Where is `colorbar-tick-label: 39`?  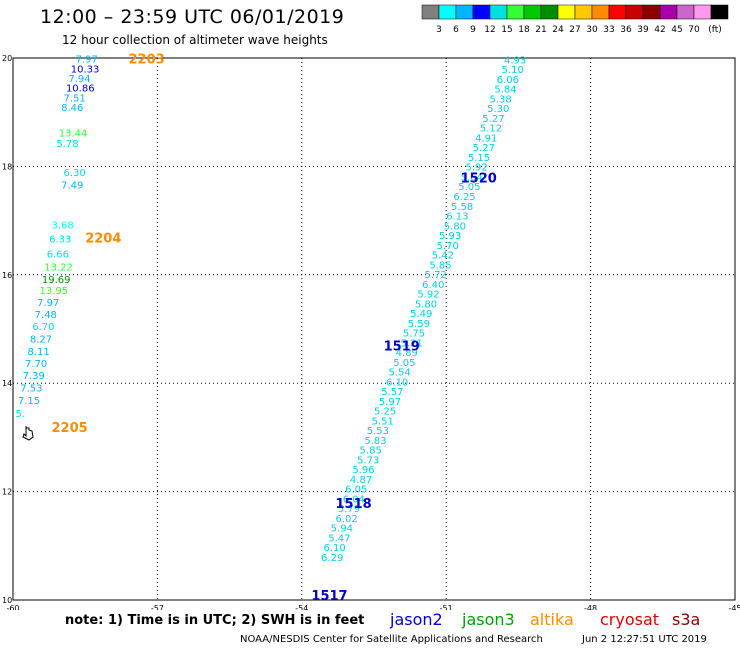 colorbar-tick-label: 39 is located at coordinates (643, 30).